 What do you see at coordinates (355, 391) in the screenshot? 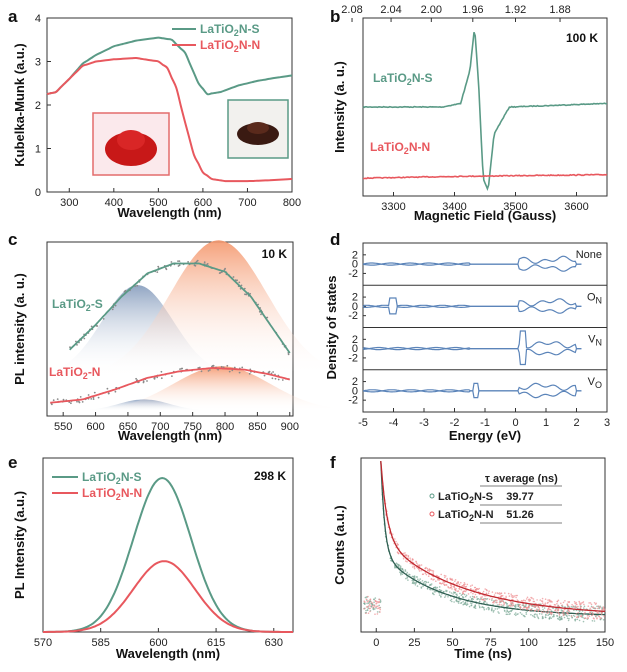
I see `row-tick-label: 0` at bounding box center [355, 391].